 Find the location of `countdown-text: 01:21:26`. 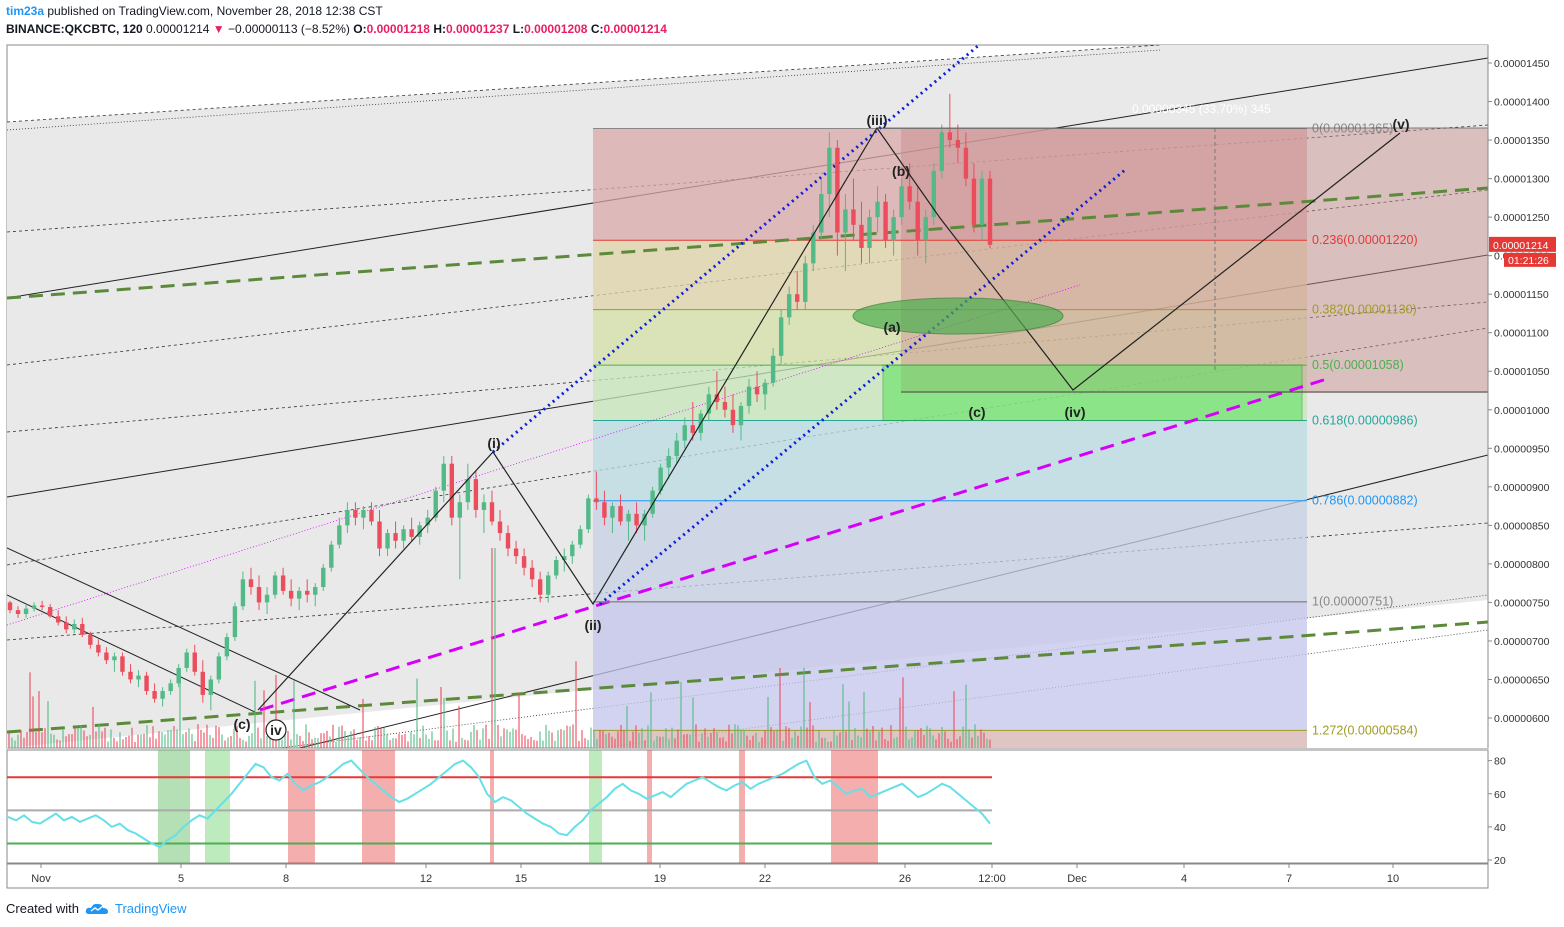

countdown-text: 01:21:26 is located at coordinates (1528, 261).